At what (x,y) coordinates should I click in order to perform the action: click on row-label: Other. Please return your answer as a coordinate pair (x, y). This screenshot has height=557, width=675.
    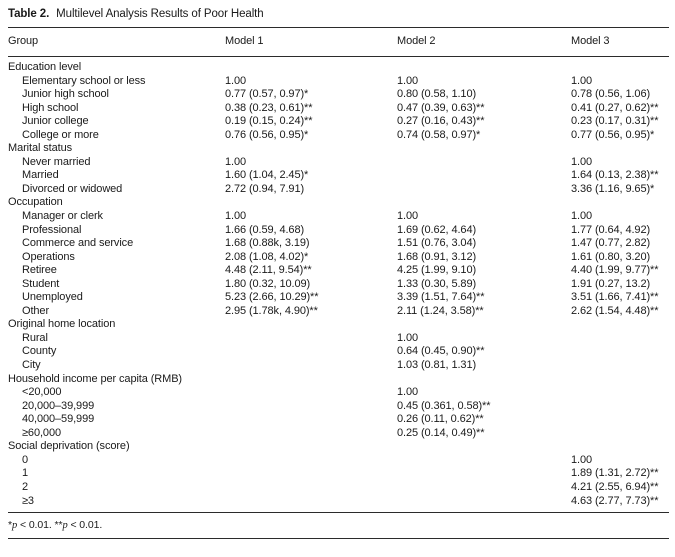
    Looking at the image, I should click on (36, 310).